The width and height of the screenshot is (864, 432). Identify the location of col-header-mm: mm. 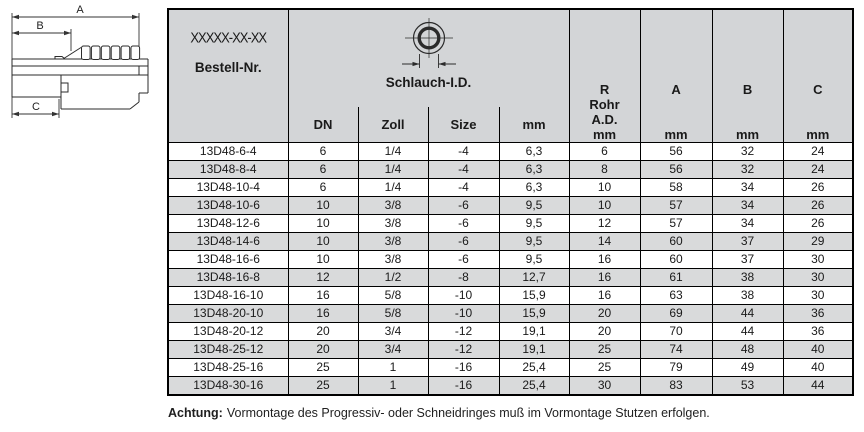
(534, 124).